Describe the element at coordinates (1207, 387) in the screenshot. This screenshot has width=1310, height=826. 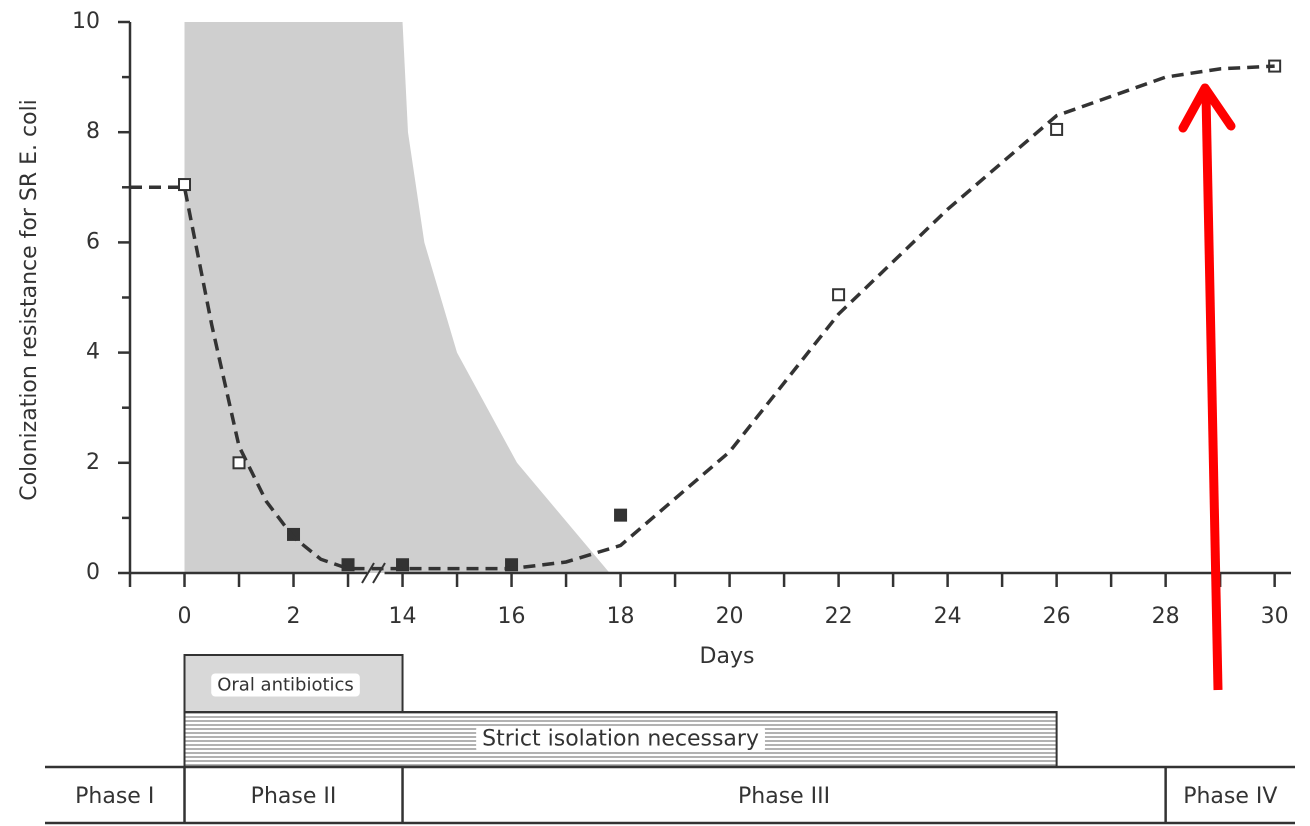
I see `red-arrow` at that location.